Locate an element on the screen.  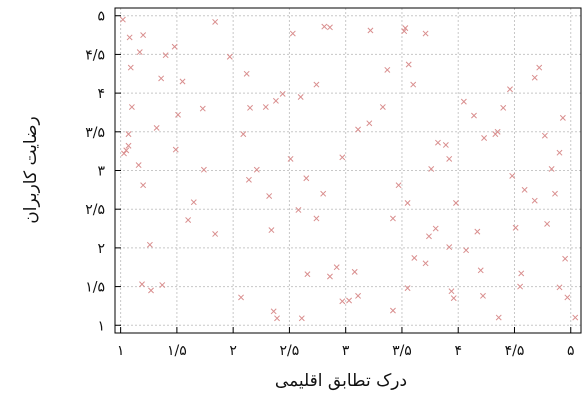
y-tick-label: ۴/۵ is located at coordinates (95, 55).